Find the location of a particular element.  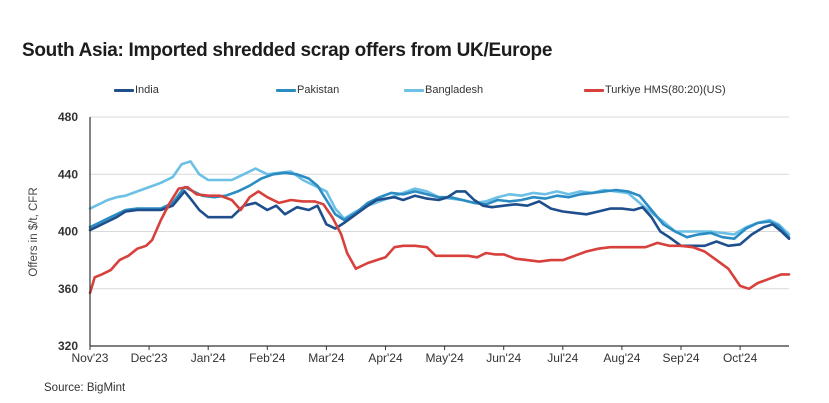

x-tick-label: Jun'24 is located at coordinates (503, 358).